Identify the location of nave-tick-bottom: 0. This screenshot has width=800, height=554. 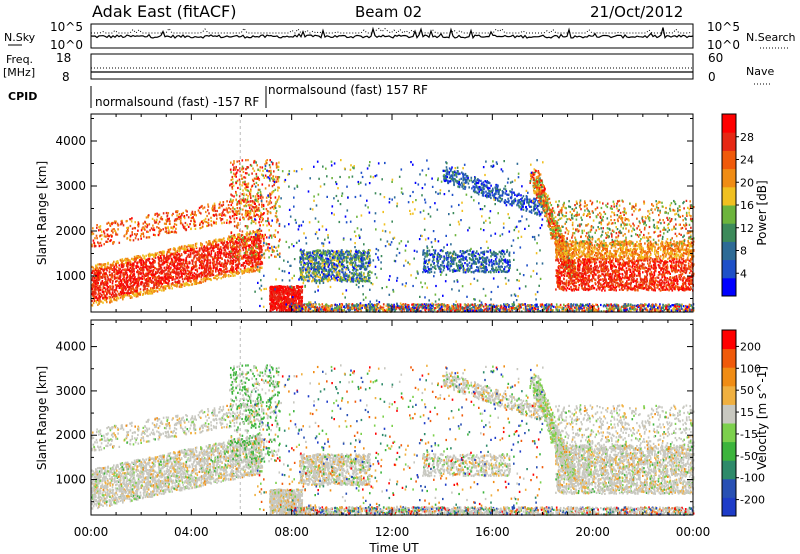
(712, 77).